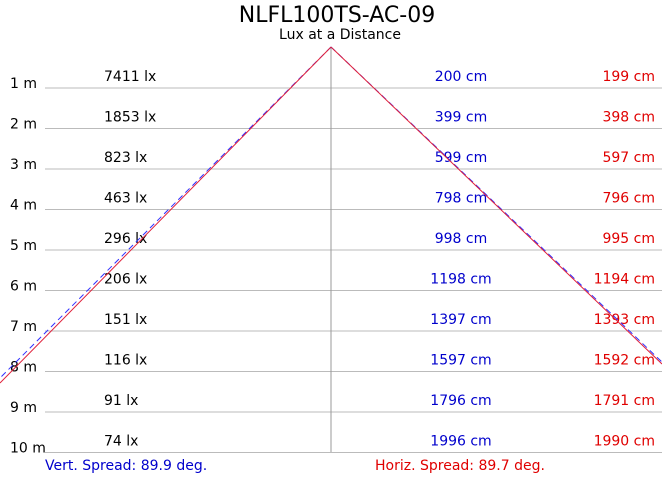 The height and width of the screenshot is (477, 662). Describe the element at coordinates (125, 361) in the screenshot. I see `lux: 116 lx` at that location.